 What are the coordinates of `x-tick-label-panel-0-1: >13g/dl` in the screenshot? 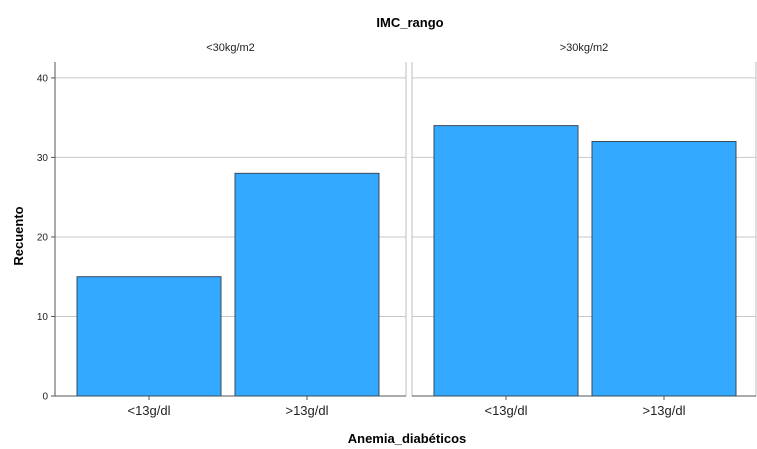 It's located at (306, 410).